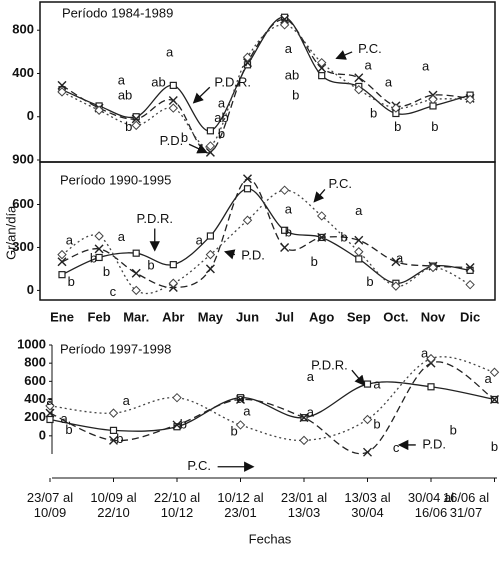  What do you see at coordinates (115, 348) in the screenshot?
I see `panel-title: Período 1997-1998` at bounding box center [115, 348].